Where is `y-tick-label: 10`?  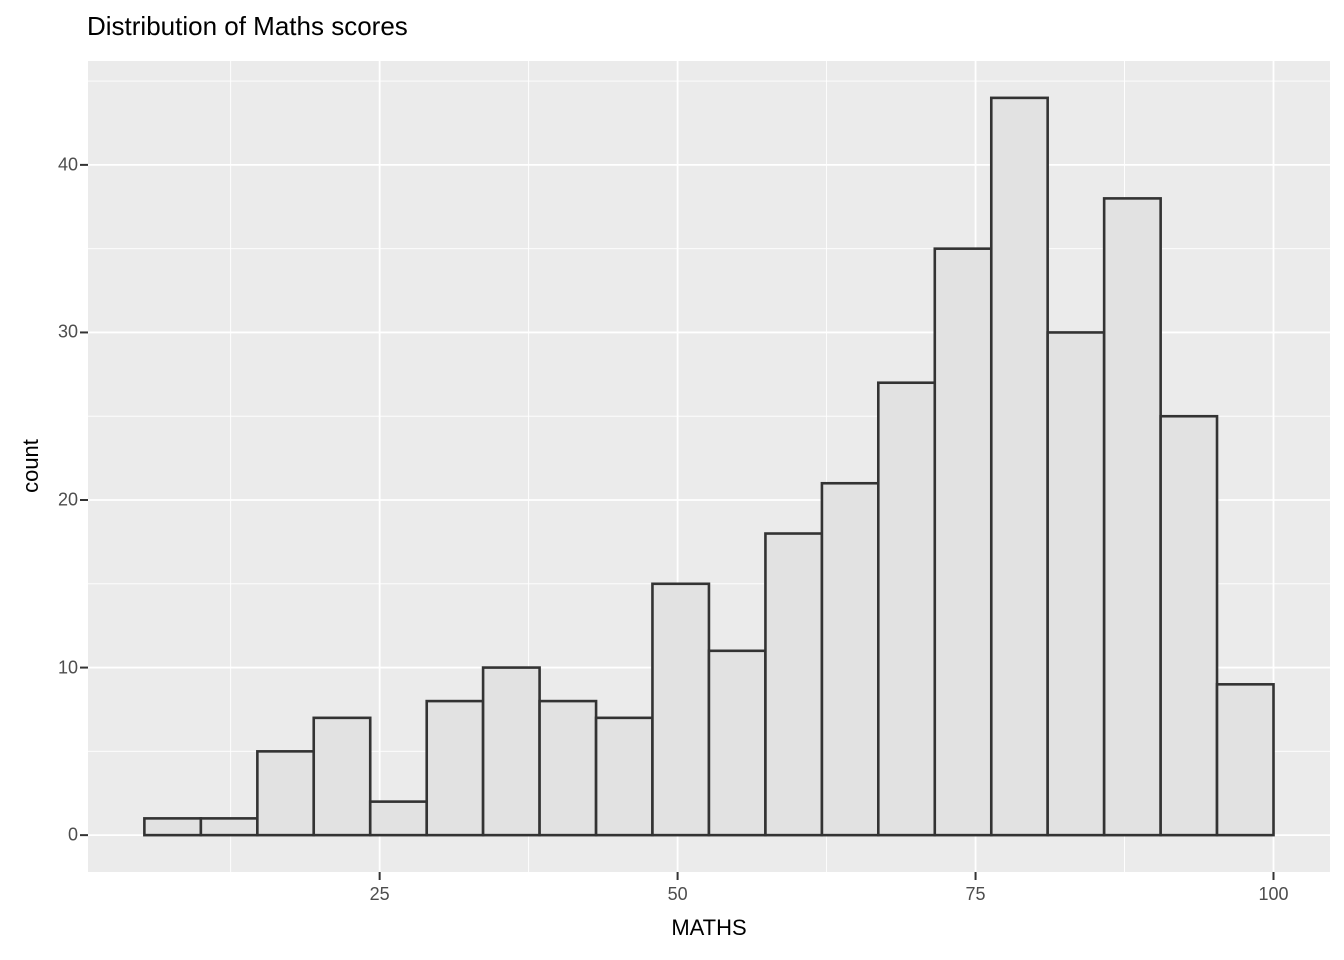 y-tick-label: 10 is located at coordinates (67, 667).